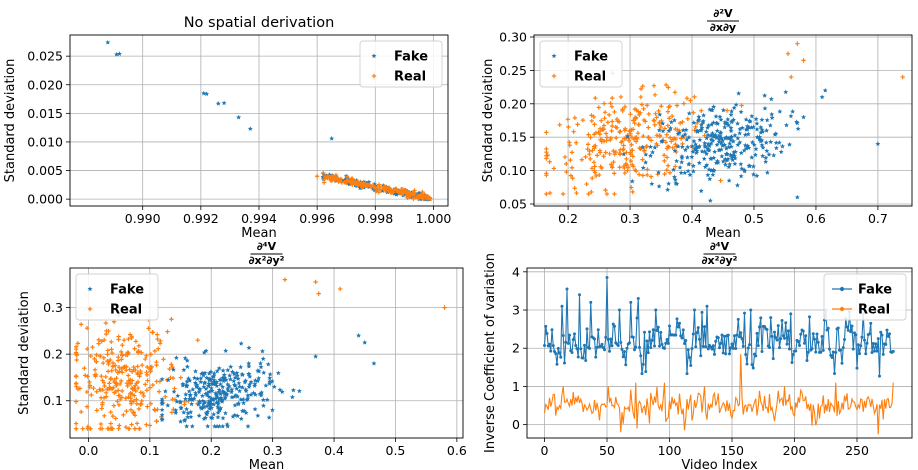 The image size is (918, 470). I want to click on x-tick-label: 0.6, so click(457, 450).